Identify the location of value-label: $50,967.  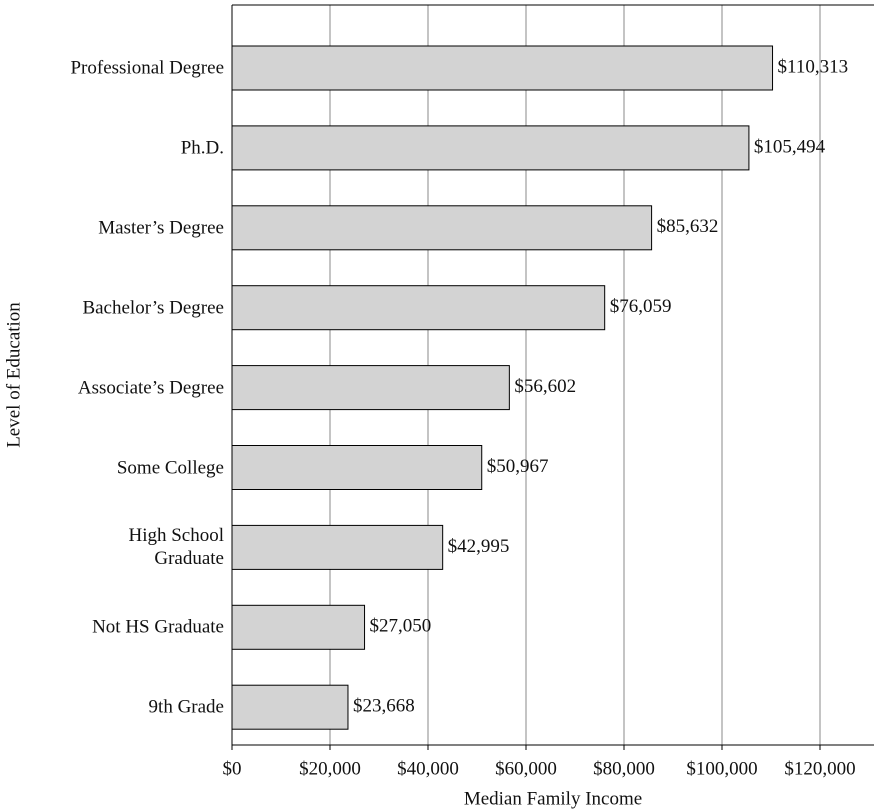
(518, 466).